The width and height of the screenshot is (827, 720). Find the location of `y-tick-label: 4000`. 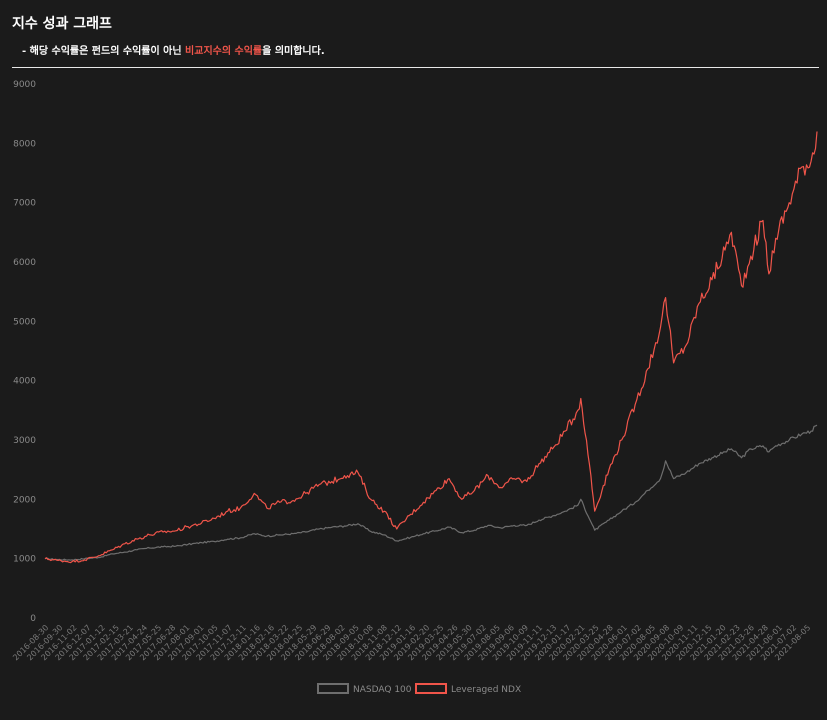

y-tick-label: 4000 is located at coordinates (24, 382).